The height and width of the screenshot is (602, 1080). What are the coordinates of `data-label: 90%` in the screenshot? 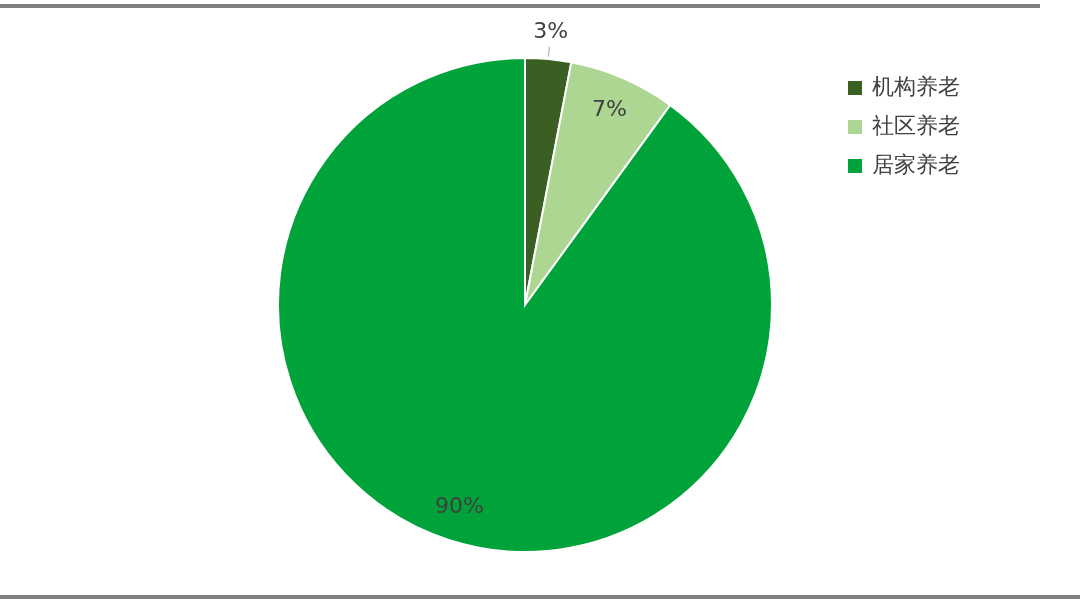 It's located at (459, 506).